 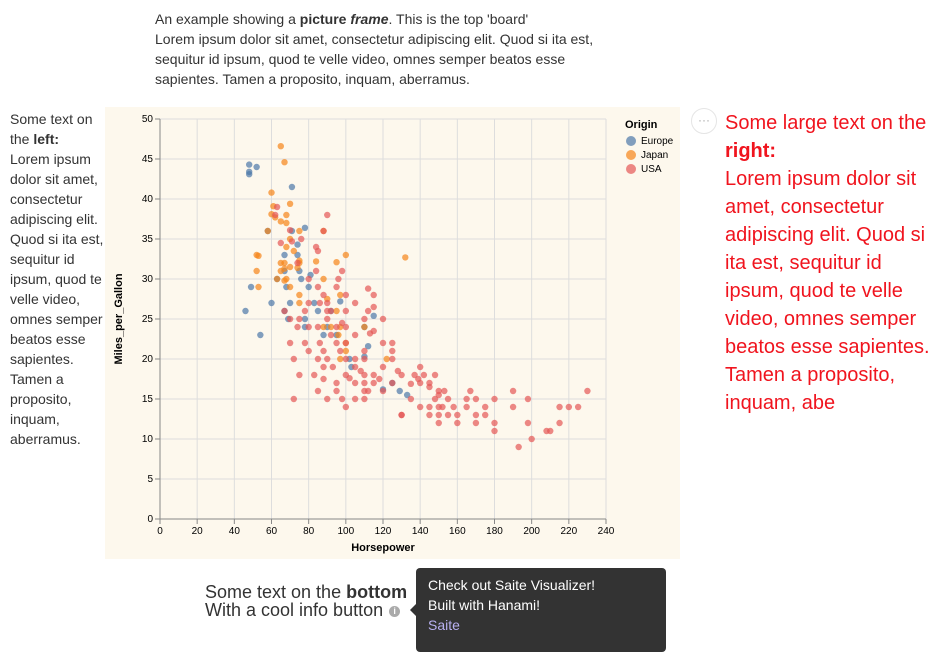 I want to click on legend-symbol-japan, so click(x=631, y=155).